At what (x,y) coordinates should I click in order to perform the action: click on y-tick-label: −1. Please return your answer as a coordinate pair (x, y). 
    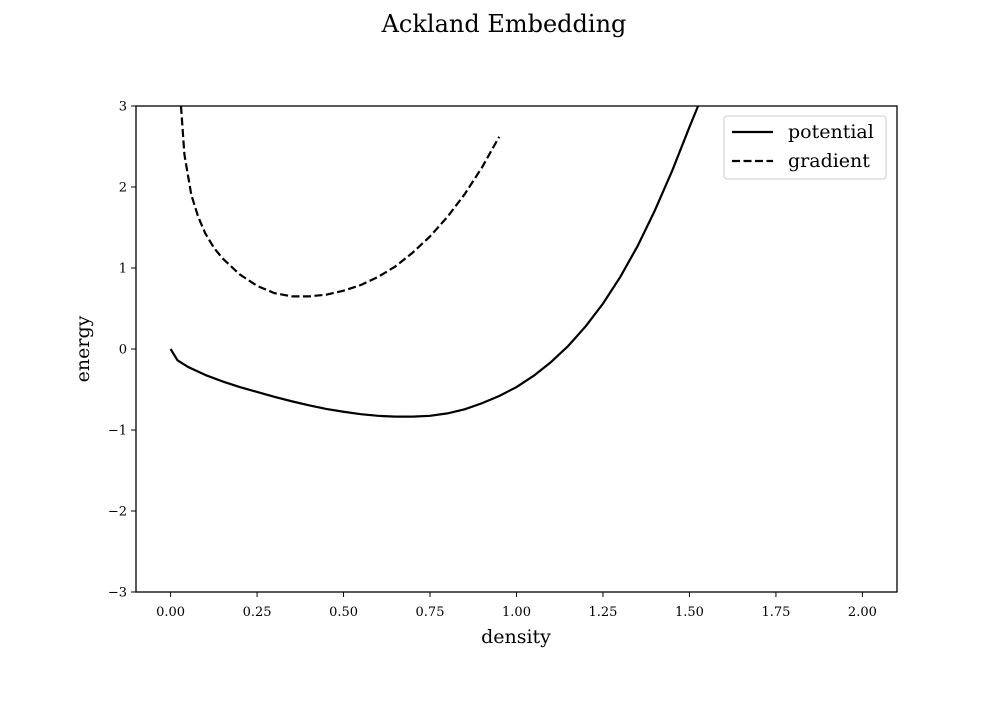
    Looking at the image, I should click on (117, 431).